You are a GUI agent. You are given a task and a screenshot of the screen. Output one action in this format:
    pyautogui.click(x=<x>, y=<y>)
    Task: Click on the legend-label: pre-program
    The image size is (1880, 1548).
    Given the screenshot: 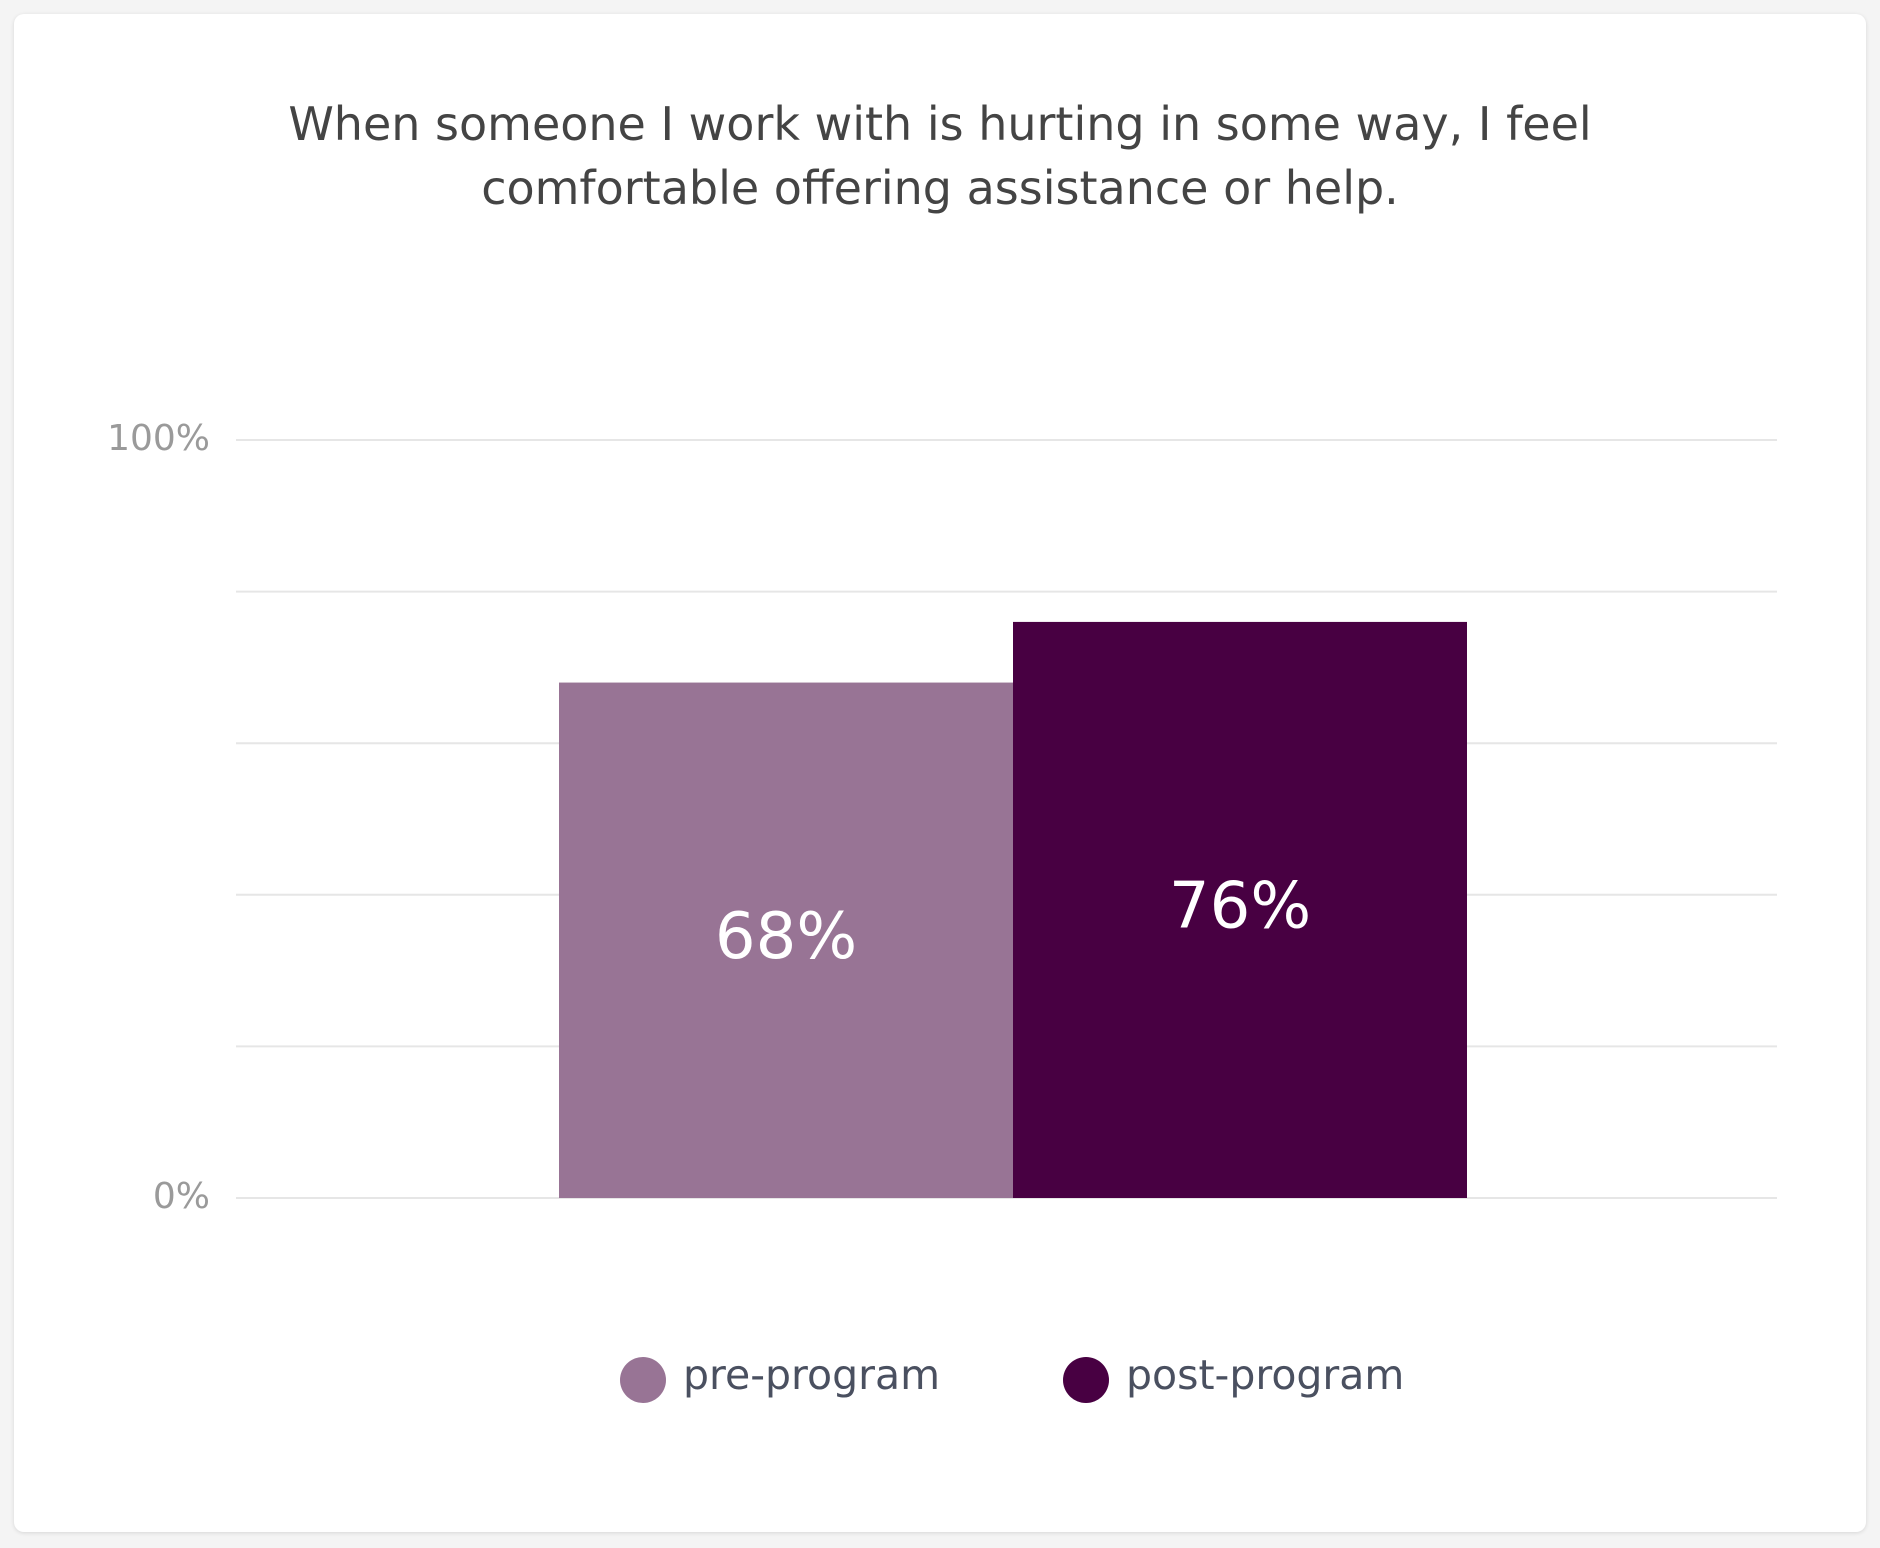 What is the action you would take?
    pyautogui.click(x=811, y=1375)
    